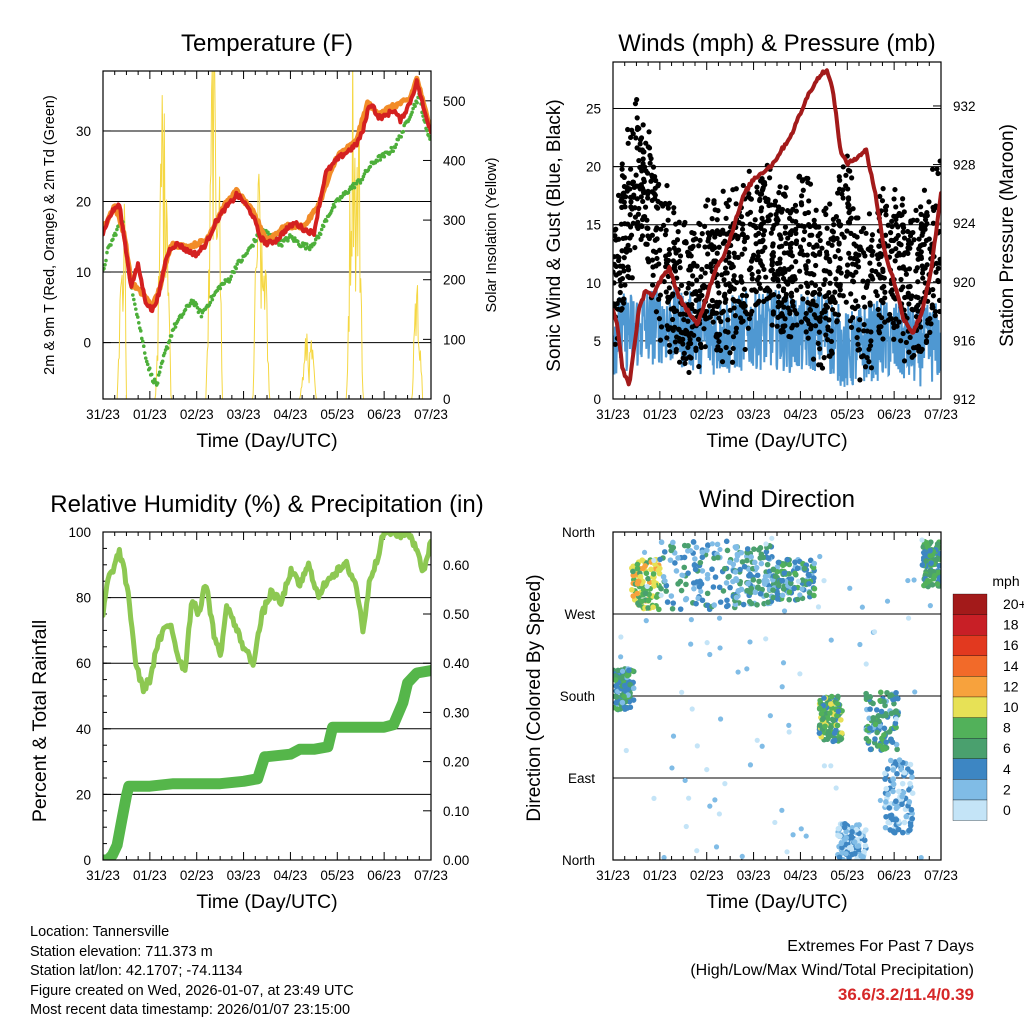 This screenshot has height=1024, width=1024. What do you see at coordinates (776, 902) in the screenshot?
I see `wind_direction-x-label: Time (Day/UTC)` at bounding box center [776, 902].